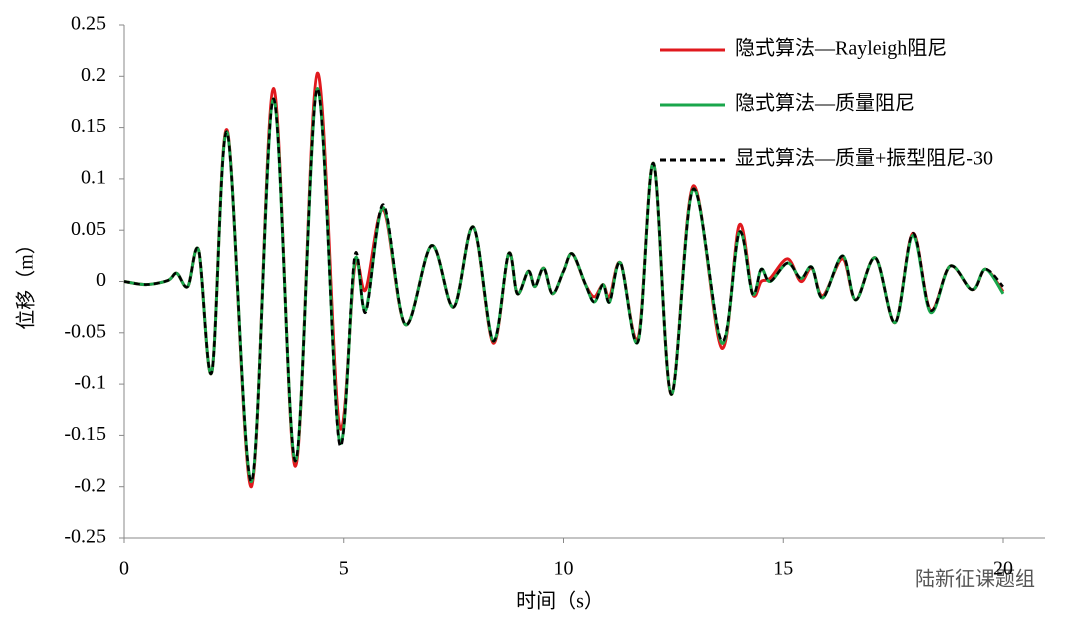 Image resolution: width=1071 pixels, height=628 pixels. Describe the element at coordinates (88, 126) in the screenshot. I see `y-tick-label: 0.15` at that location.